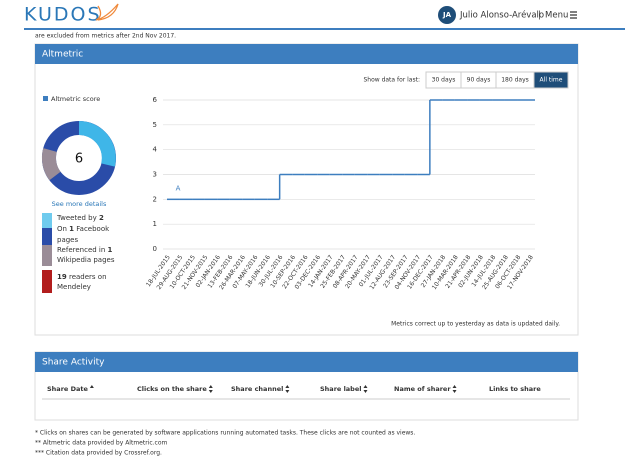  I want to click on y-tick-label: 1, so click(155, 224).